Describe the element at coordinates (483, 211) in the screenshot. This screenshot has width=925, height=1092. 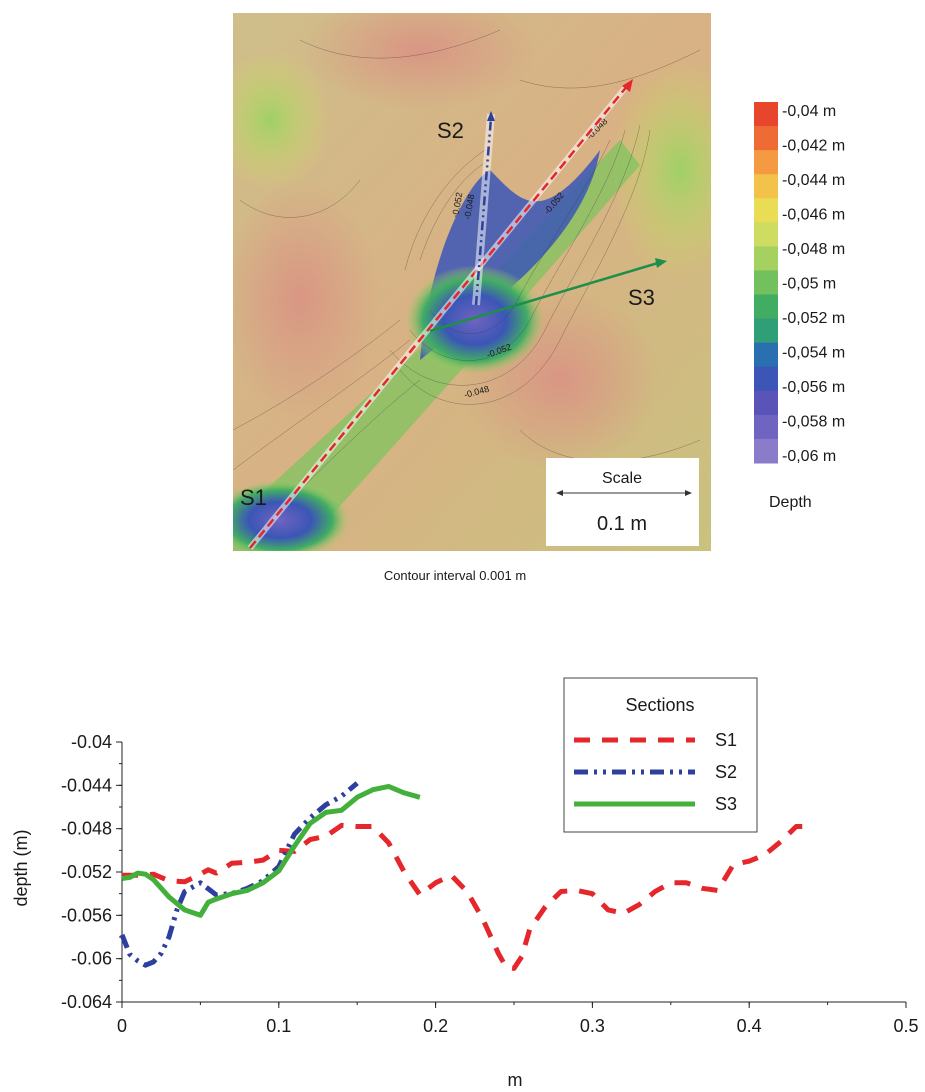
I see `section-s2-line` at that location.